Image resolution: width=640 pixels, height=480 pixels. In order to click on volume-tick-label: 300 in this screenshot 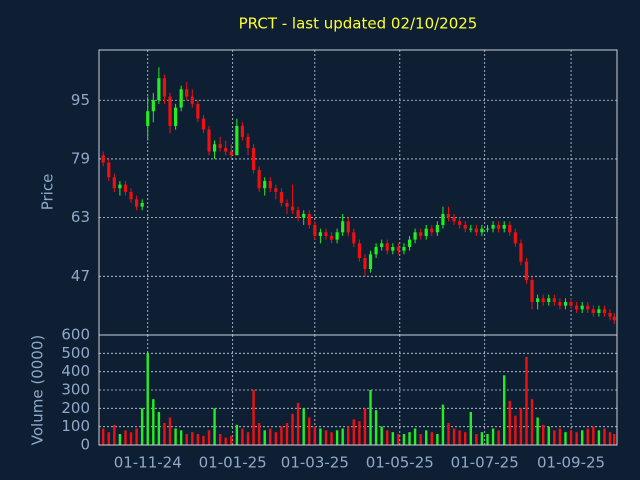, I will do `click(75, 390)`.